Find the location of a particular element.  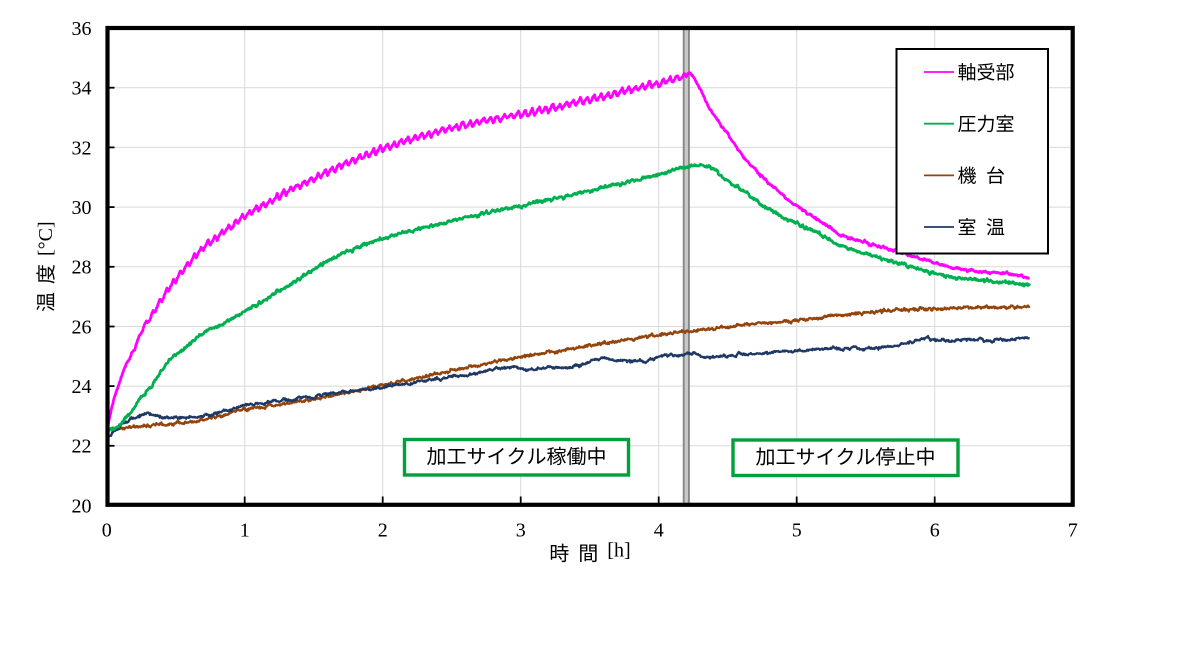

svg-text: 32 is located at coordinates (82, 148).